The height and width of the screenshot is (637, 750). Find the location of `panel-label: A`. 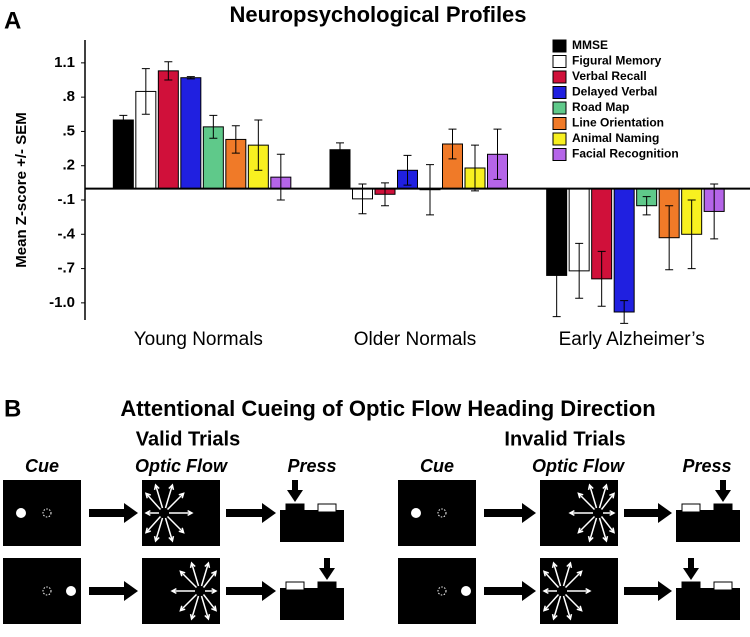

panel-label: A is located at coordinates (12, 20).